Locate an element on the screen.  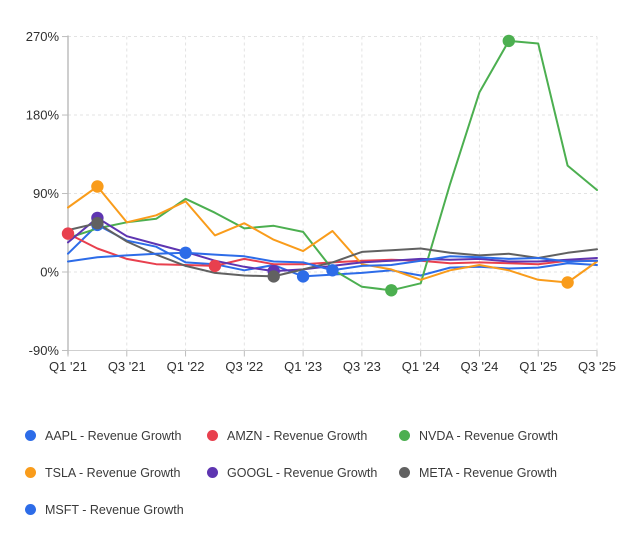
legend-label: GOOGL - Revenue Growth is located at coordinates (302, 472).